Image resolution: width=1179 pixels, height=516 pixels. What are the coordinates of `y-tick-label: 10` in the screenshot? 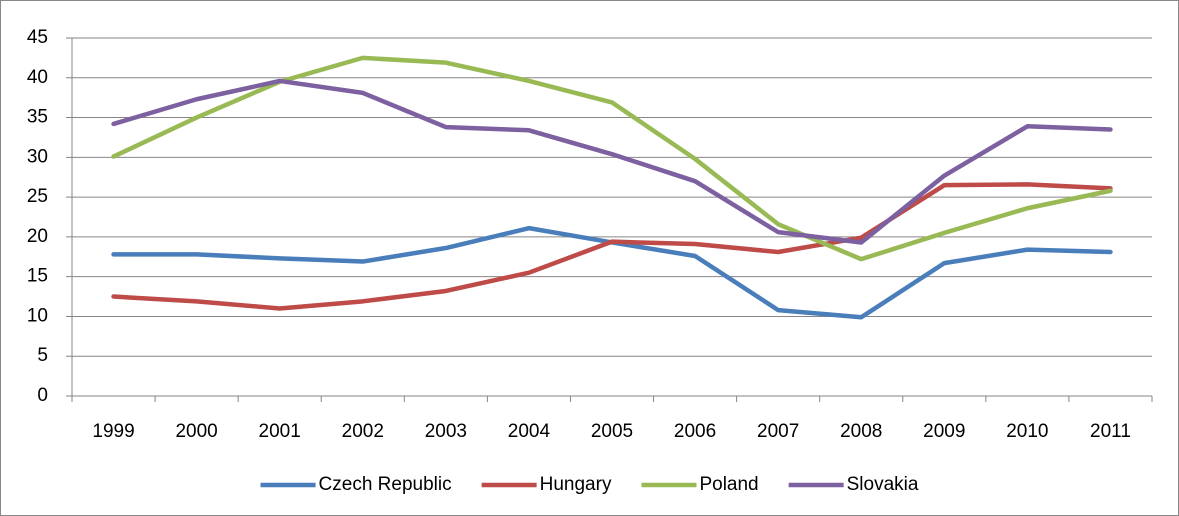 It's located at (37, 315).